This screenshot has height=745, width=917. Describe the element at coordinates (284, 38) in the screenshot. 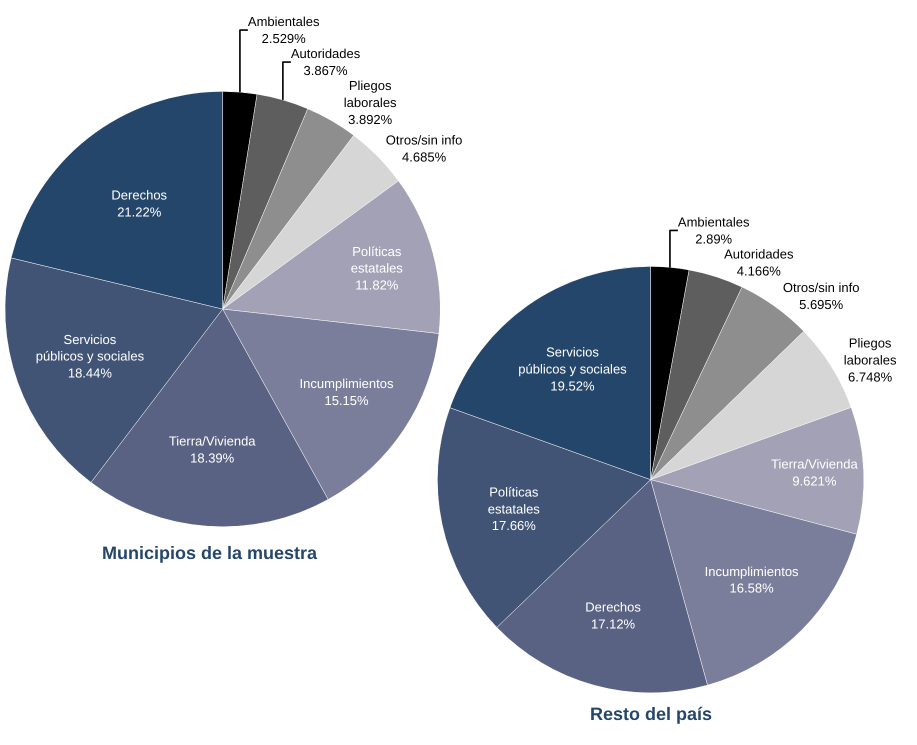

I see `data-label: 2.529%` at that location.